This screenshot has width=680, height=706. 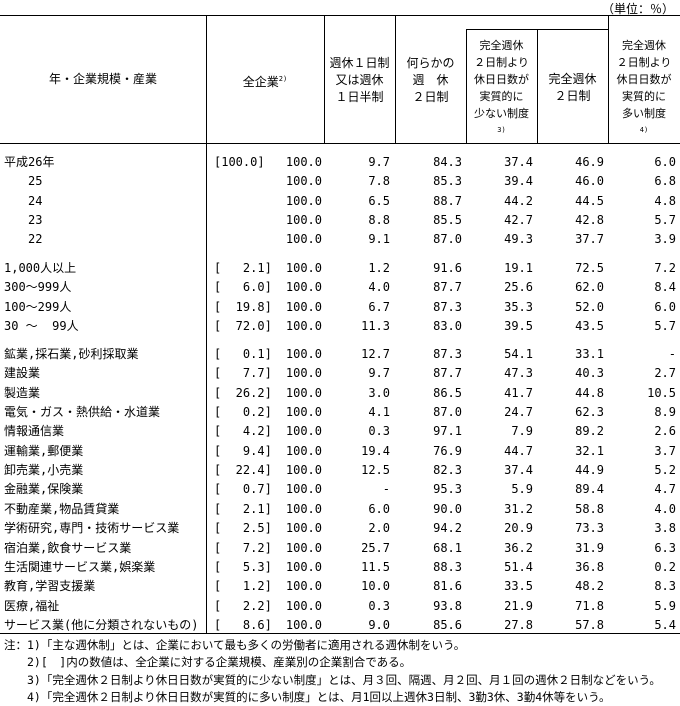 I want to click on value-cell: 33.1, so click(x=589, y=354).